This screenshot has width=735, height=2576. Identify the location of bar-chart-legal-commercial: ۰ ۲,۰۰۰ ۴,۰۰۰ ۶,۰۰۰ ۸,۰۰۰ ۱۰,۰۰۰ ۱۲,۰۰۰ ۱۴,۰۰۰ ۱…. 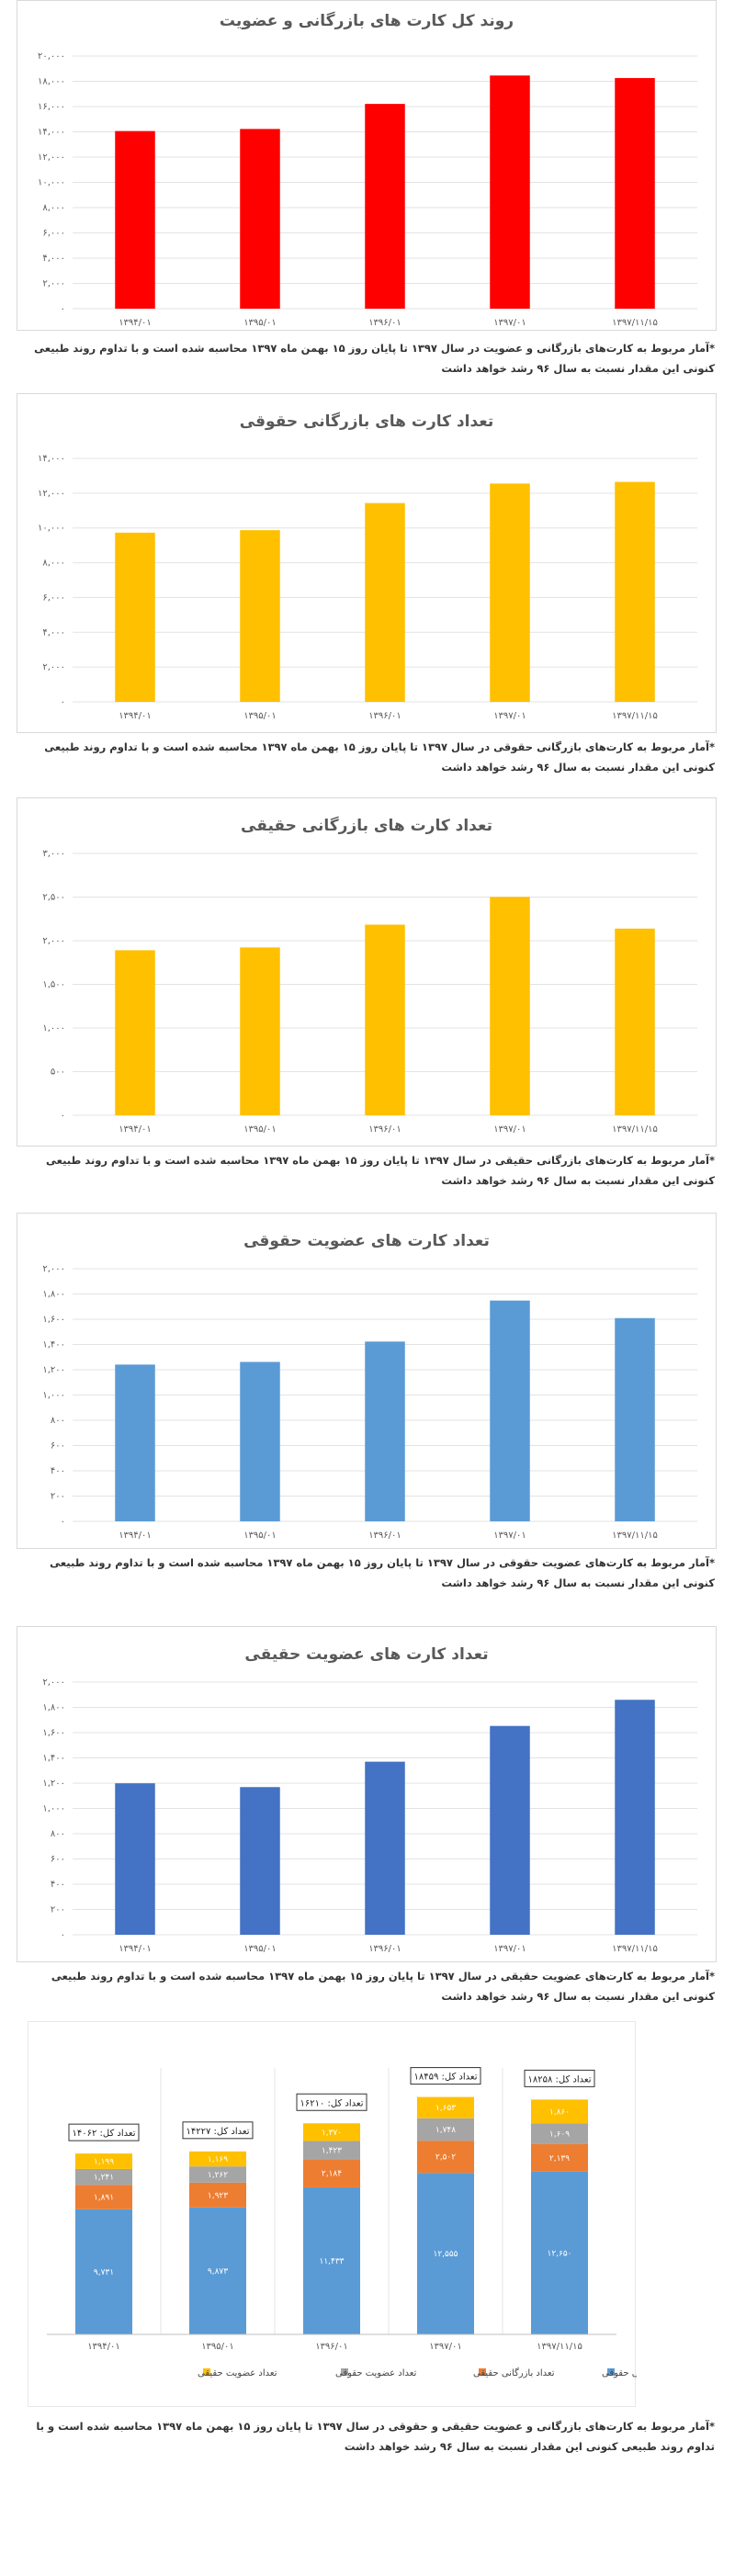
(368, 587).